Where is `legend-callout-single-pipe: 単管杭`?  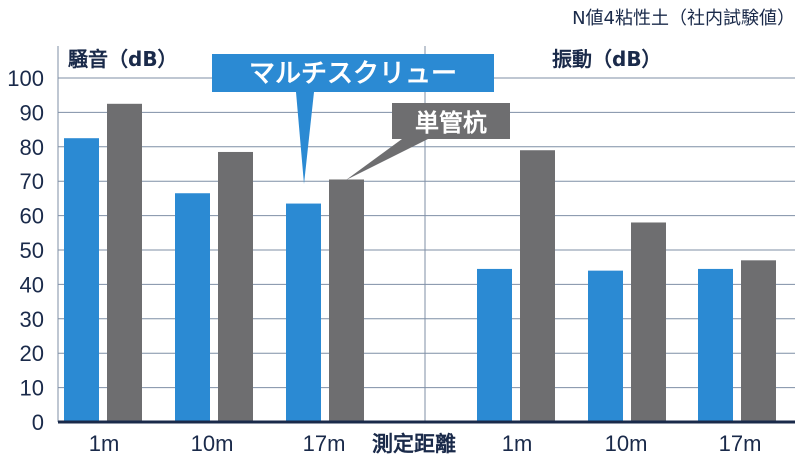
legend-callout-single-pipe: 単管杭 is located at coordinates (428, 141).